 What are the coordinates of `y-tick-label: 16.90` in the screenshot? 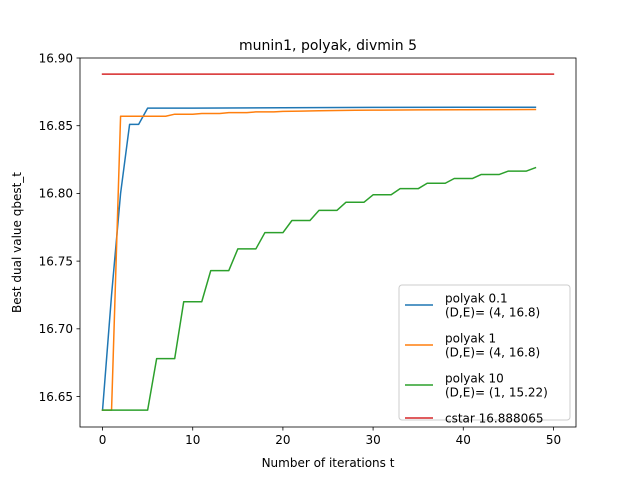 It's located at (56, 58).